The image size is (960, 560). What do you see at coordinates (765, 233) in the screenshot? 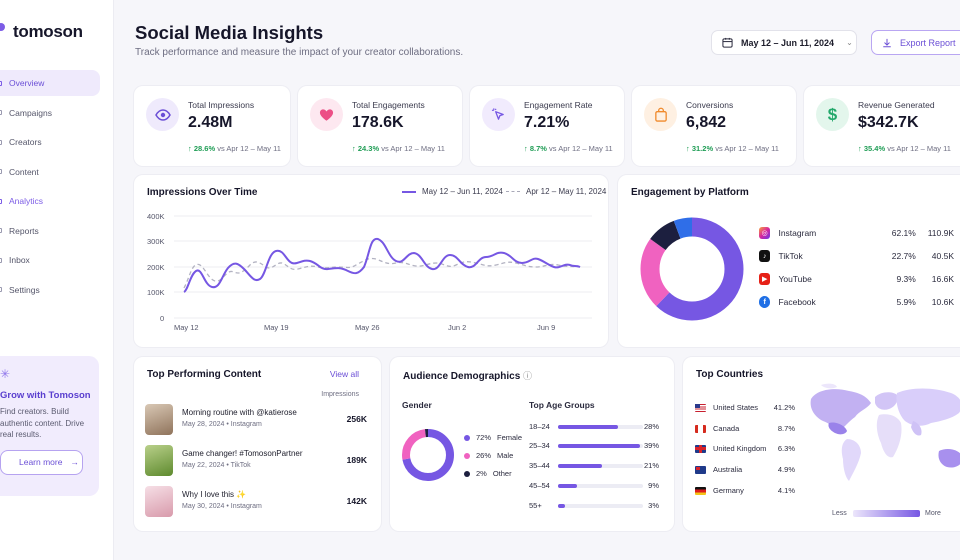
I see `instagram-icon: ◎` at bounding box center [765, 233].